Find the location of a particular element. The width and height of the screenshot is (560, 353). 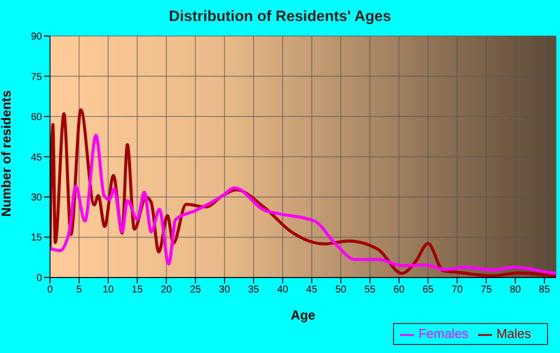

y-tick-label: 30 is located at coordinates (36, 198).